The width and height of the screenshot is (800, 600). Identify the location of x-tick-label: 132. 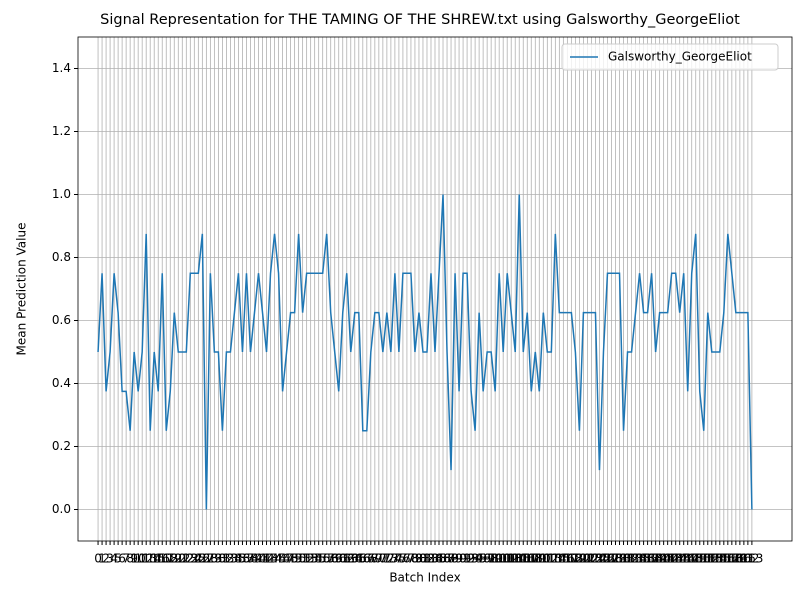
(627, 559).